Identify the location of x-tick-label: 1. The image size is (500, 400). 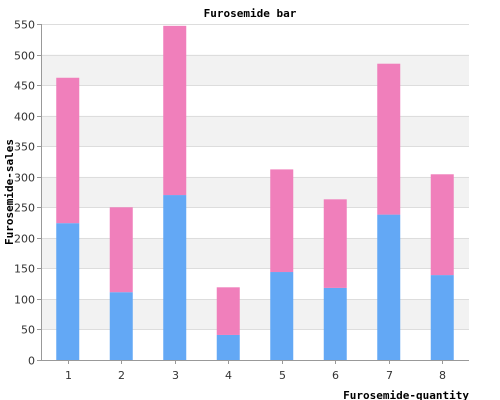
(68, 375).